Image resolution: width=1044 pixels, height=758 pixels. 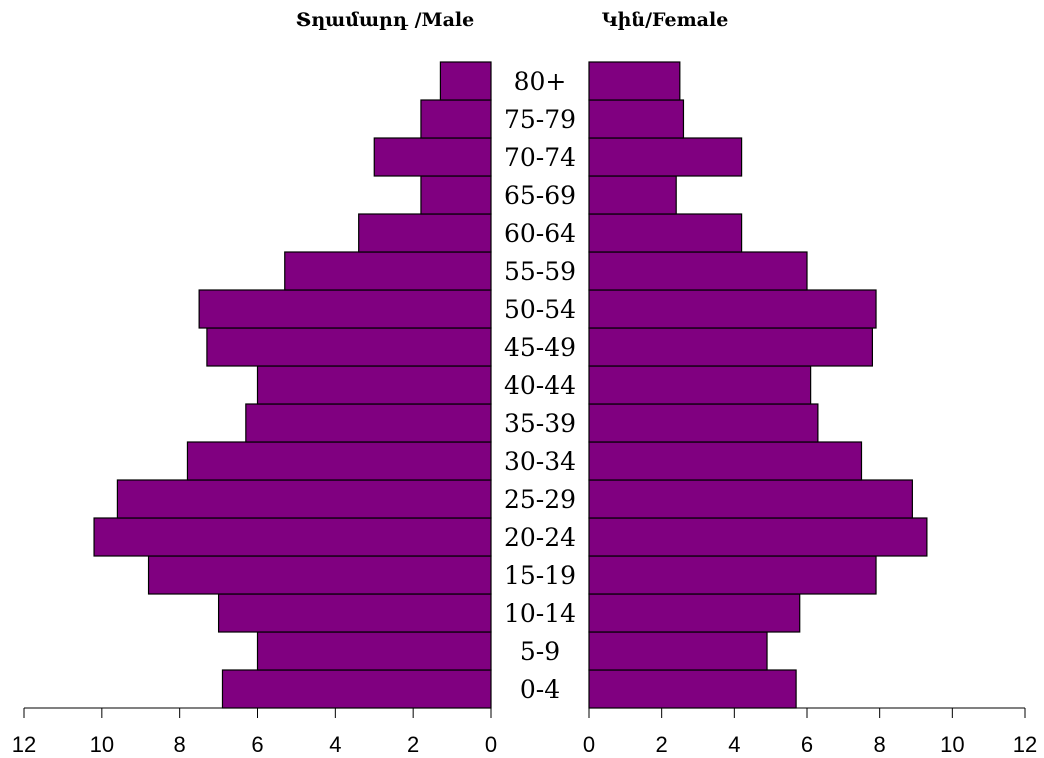 I want to click on male-series-label: Տղամարդ /Male, so click(x=385, y=20).